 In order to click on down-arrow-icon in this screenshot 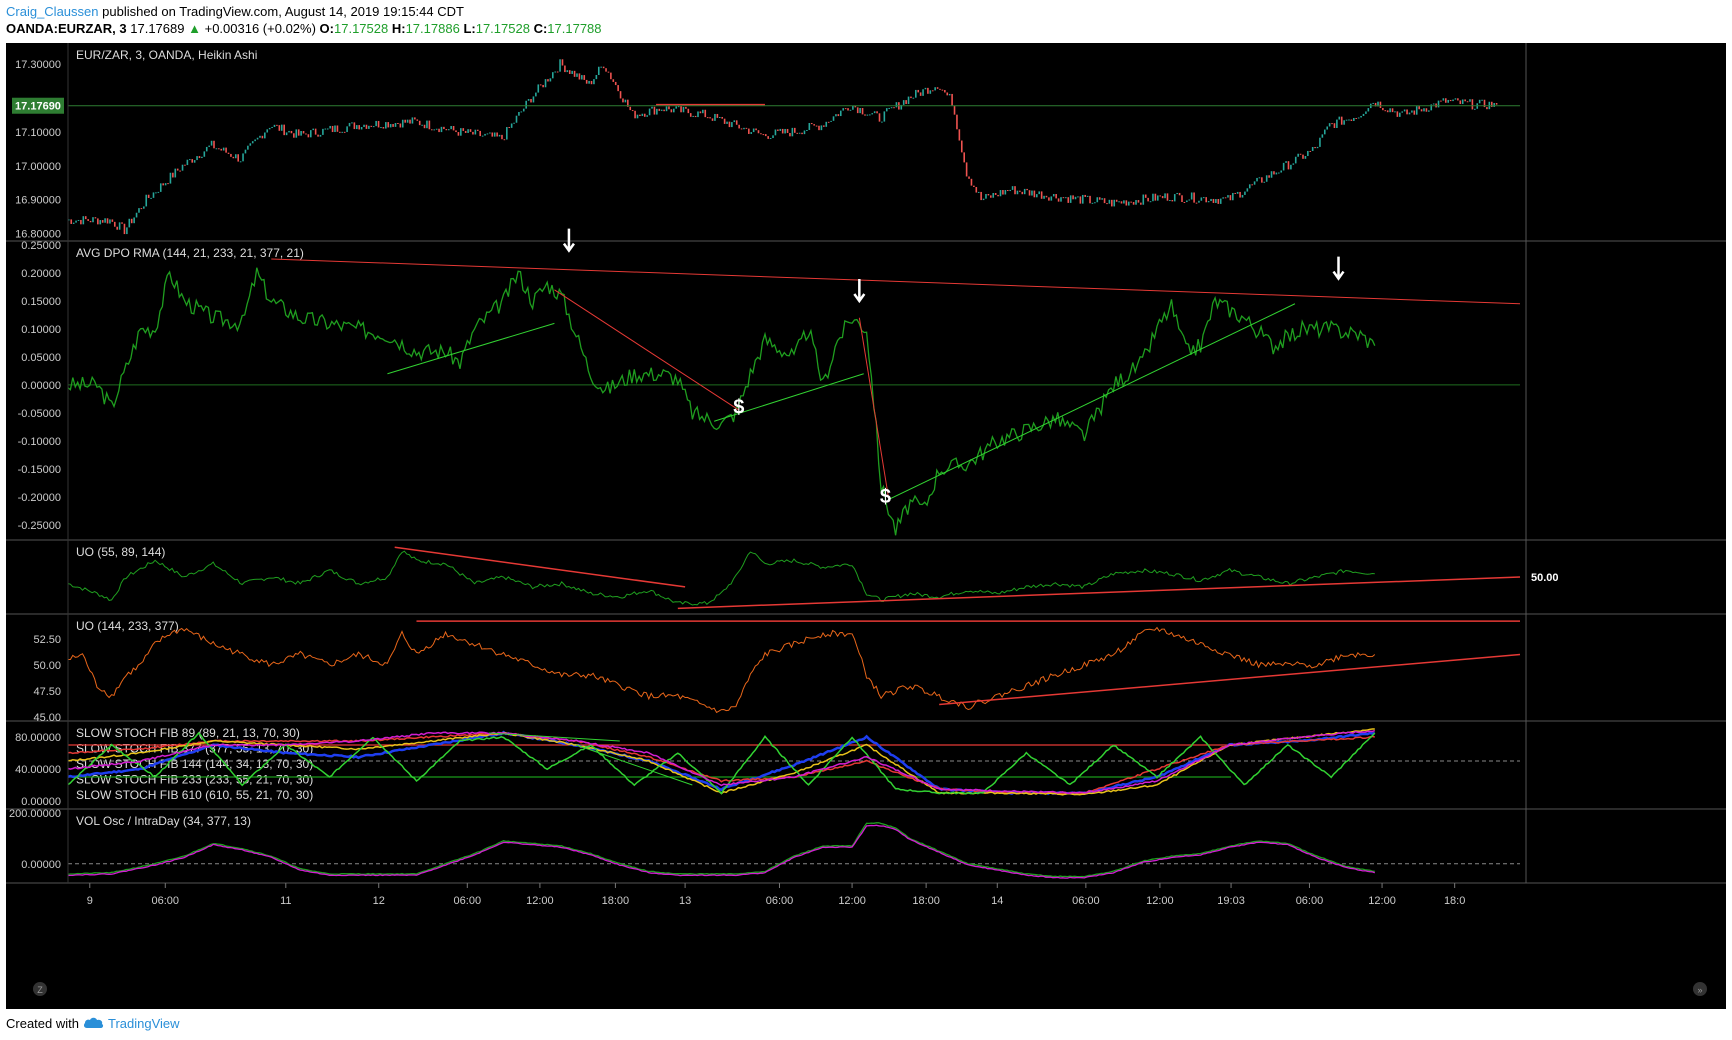, I will do `click(1338, 268)`.